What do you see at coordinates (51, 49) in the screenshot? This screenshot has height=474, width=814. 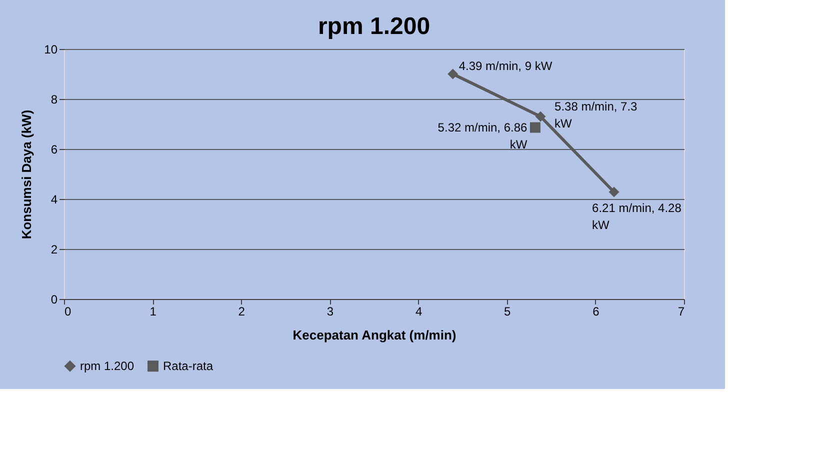 I see `y-tick-label: 10` at bounding box center [51, 49].